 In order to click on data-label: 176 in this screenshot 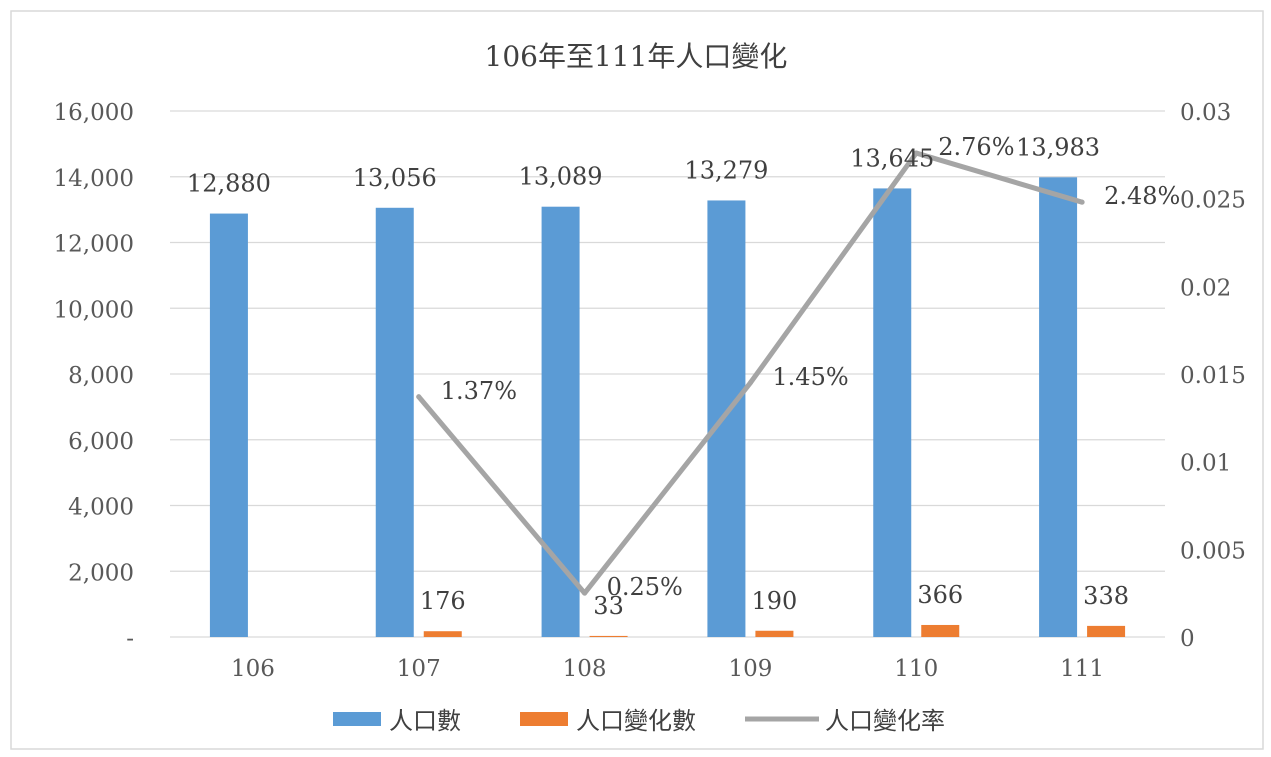, I will do `click(443, 601)`.